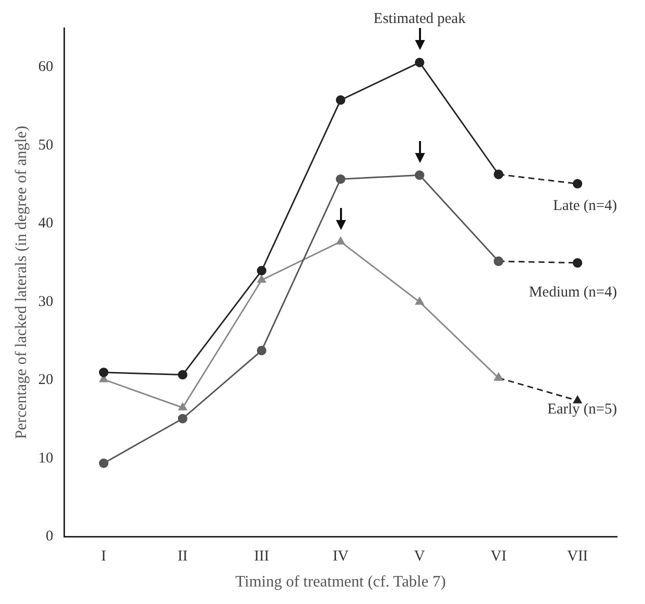 This screenshot has height=604, width=645. What do you see at coordinates (183, 556) in the screenshot?
I see `x-tick-label: II` at bounding box center [183, 556].